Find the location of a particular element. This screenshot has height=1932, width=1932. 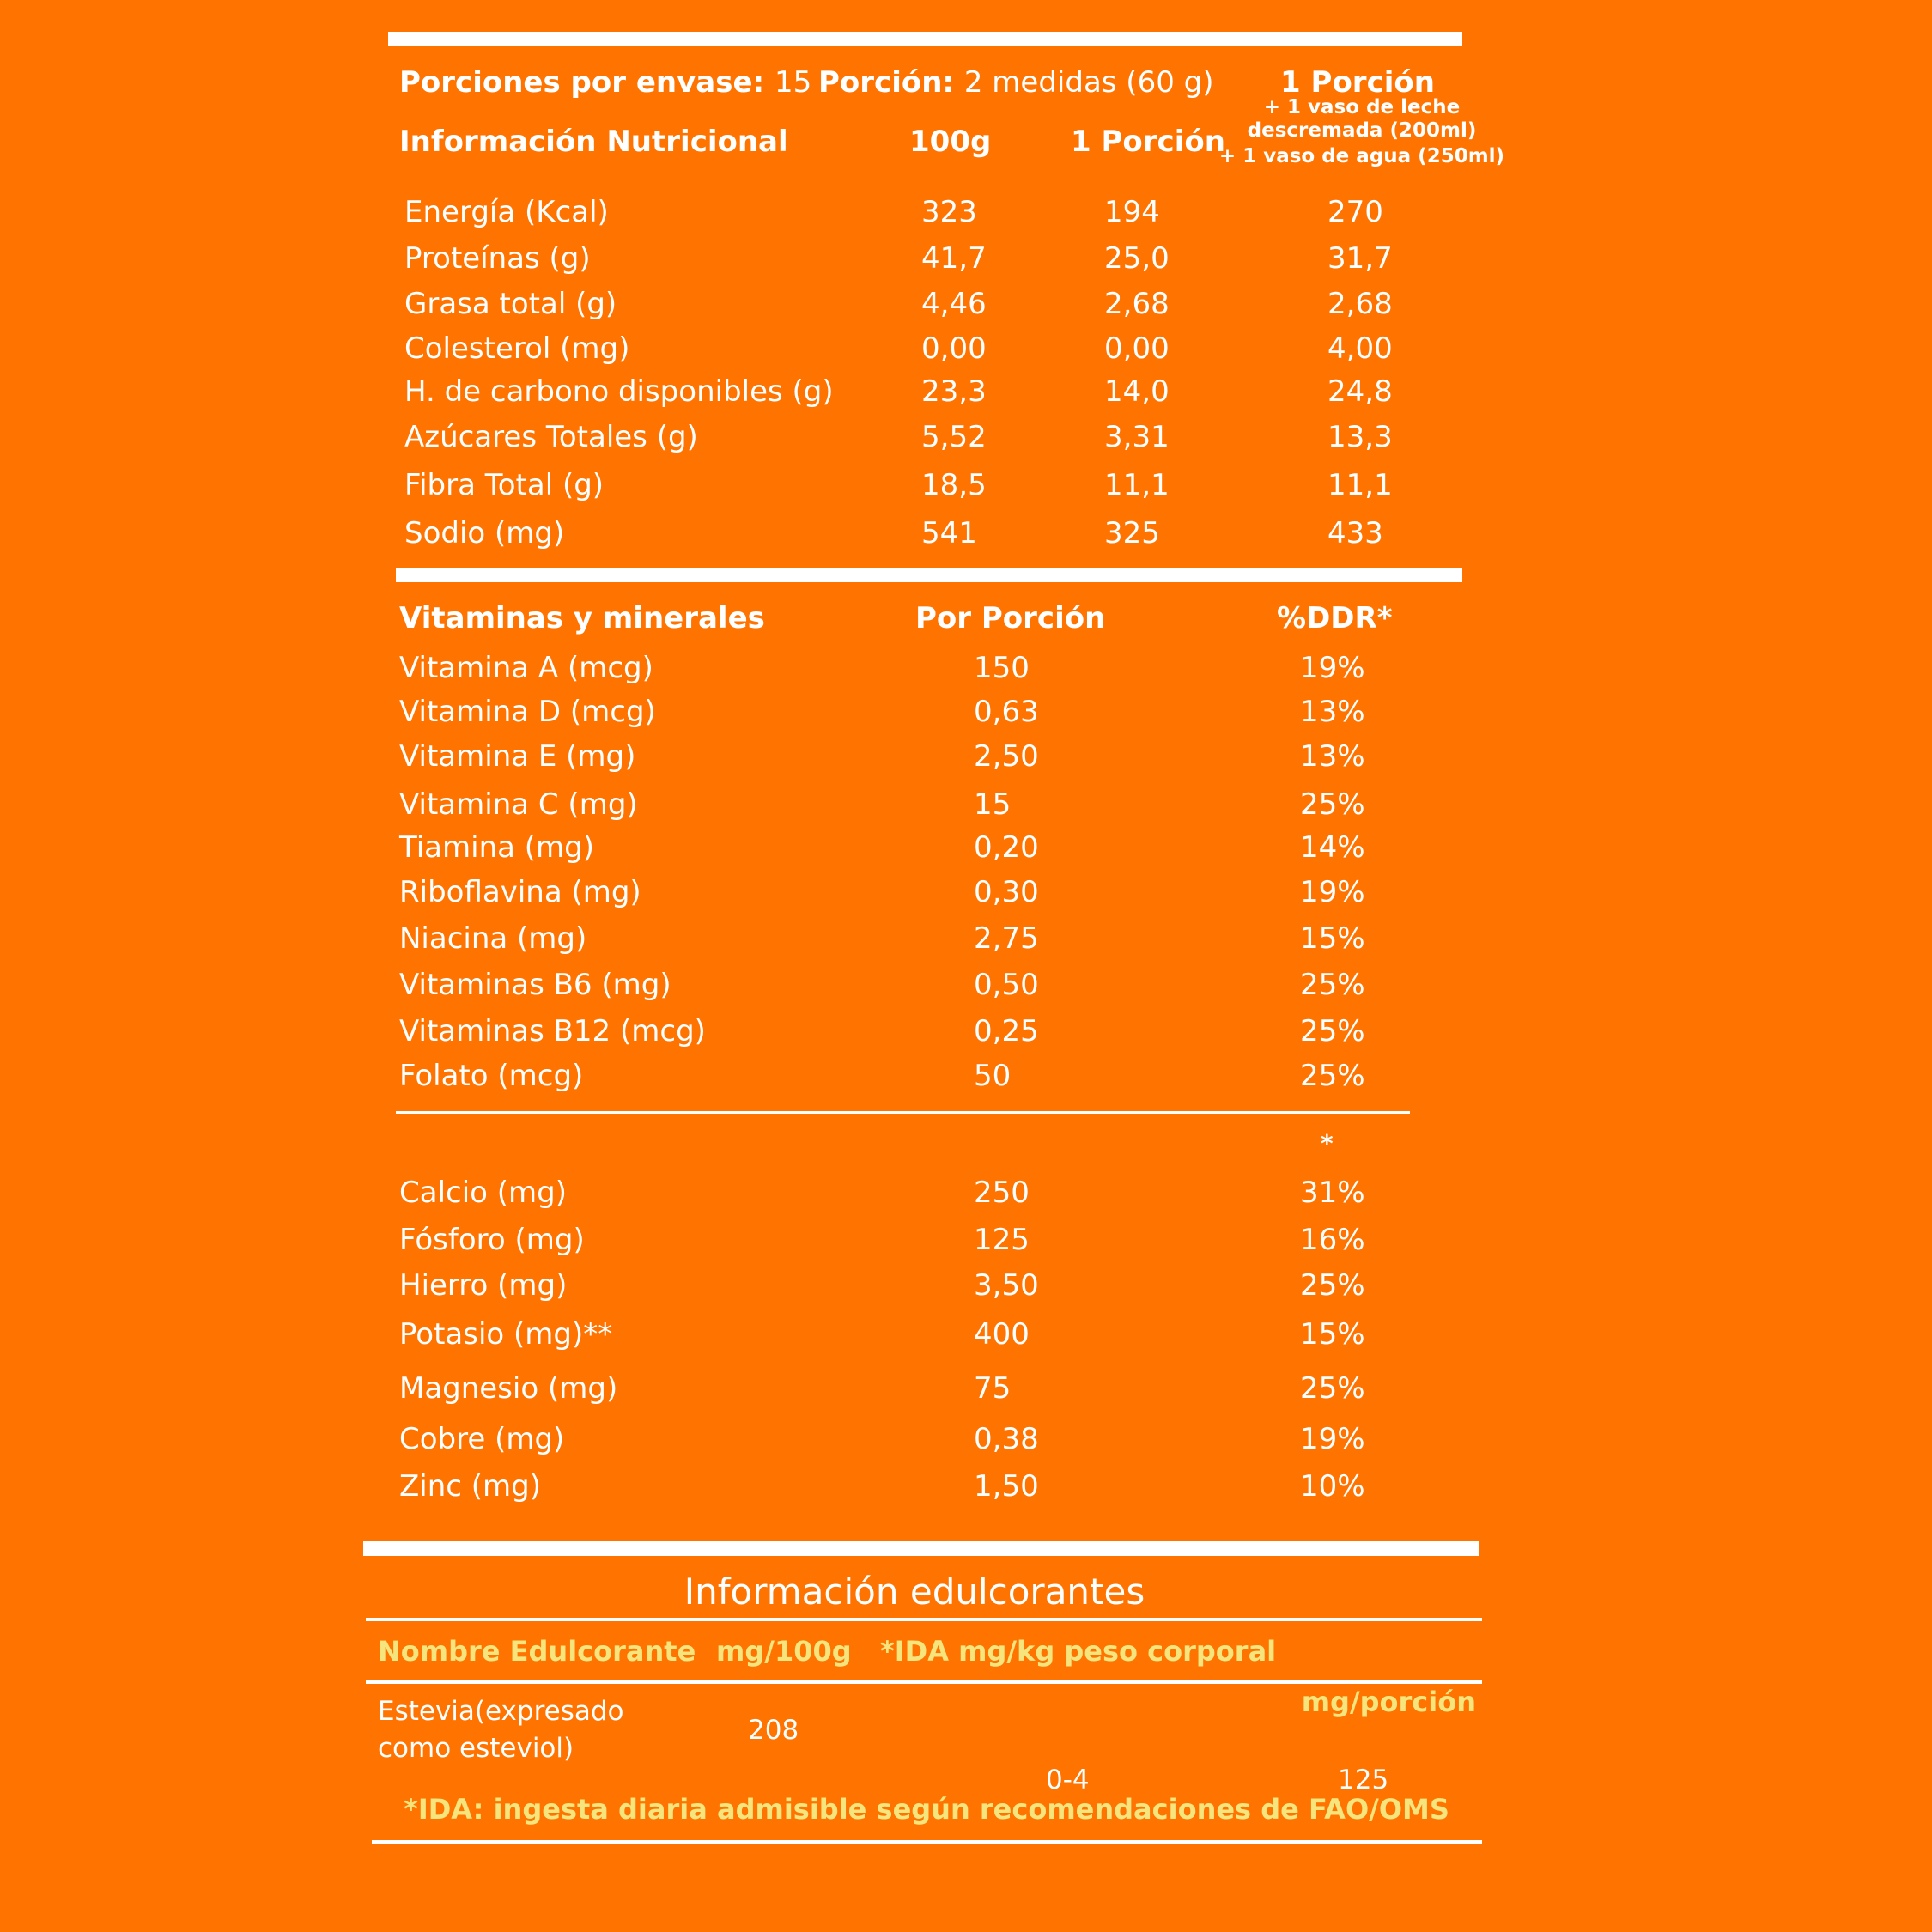

nutrient-per100g: 541 is located at coordinates (949, 533).